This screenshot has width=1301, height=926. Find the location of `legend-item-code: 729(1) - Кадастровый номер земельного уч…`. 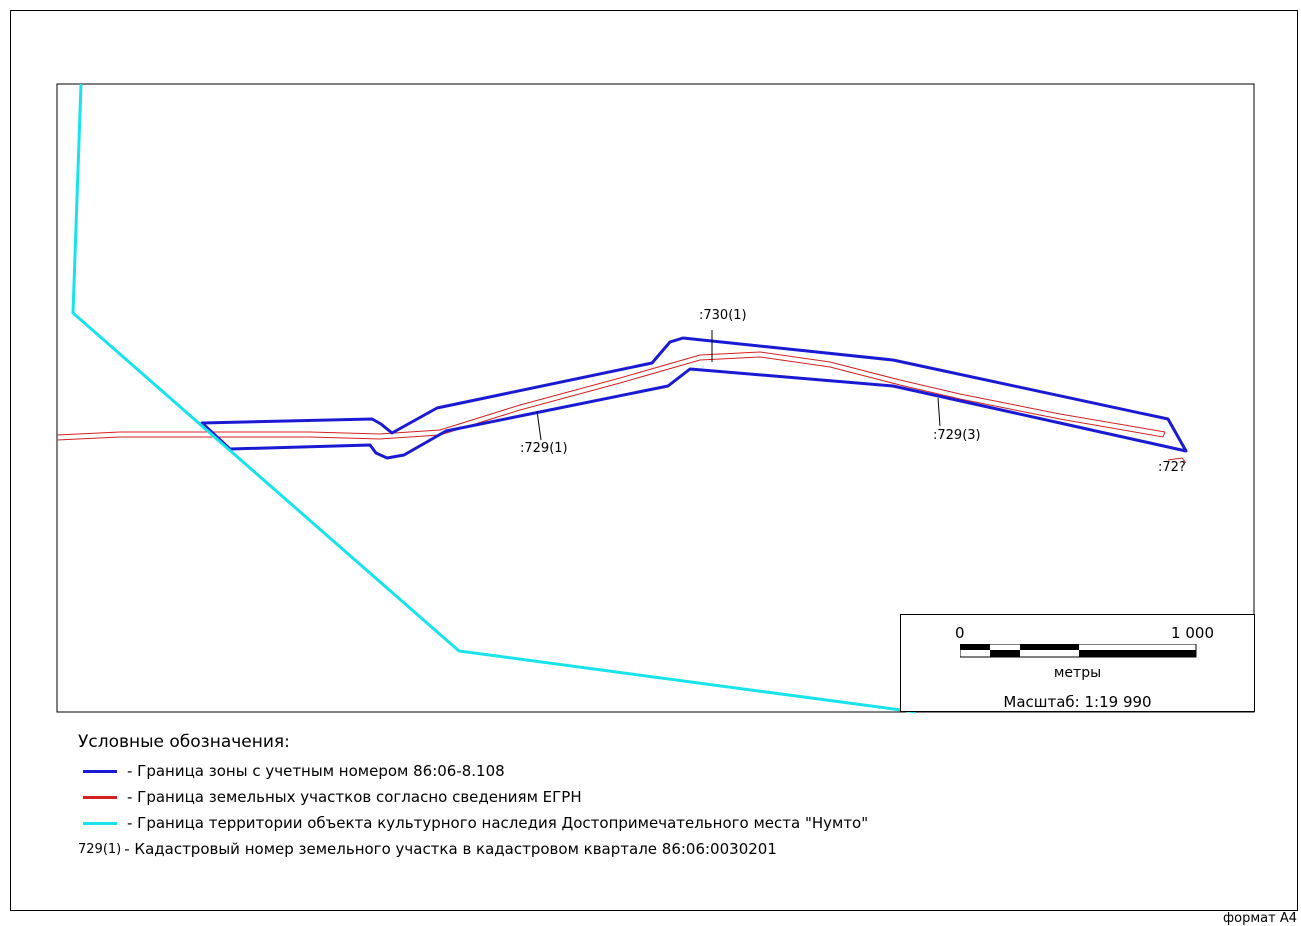

legend-item-code: 729(1) - Кадастровый номер земельного уч… is located at coordinates (578, 849).